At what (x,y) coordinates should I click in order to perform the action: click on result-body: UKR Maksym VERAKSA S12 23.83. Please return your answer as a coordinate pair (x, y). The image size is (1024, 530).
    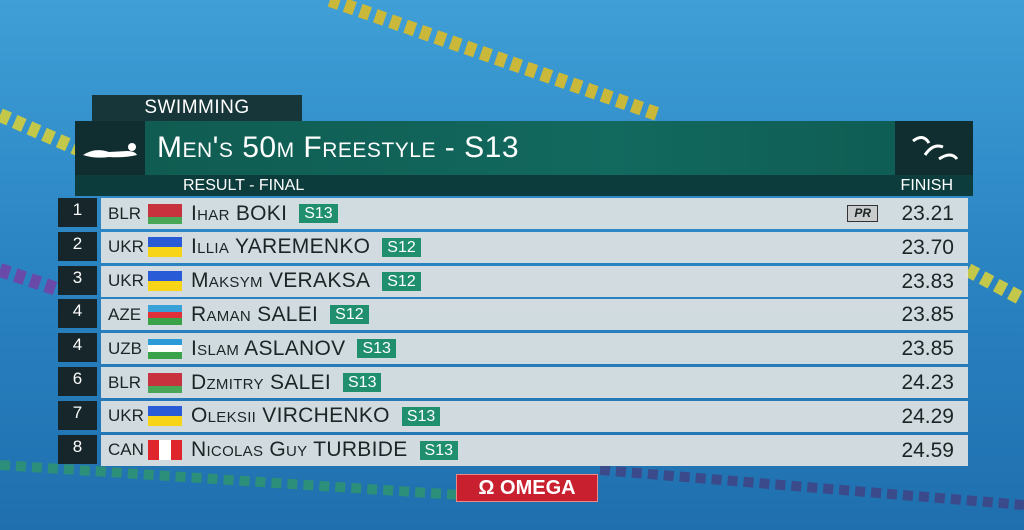
    Looking at the image, I should click on (534, 281).